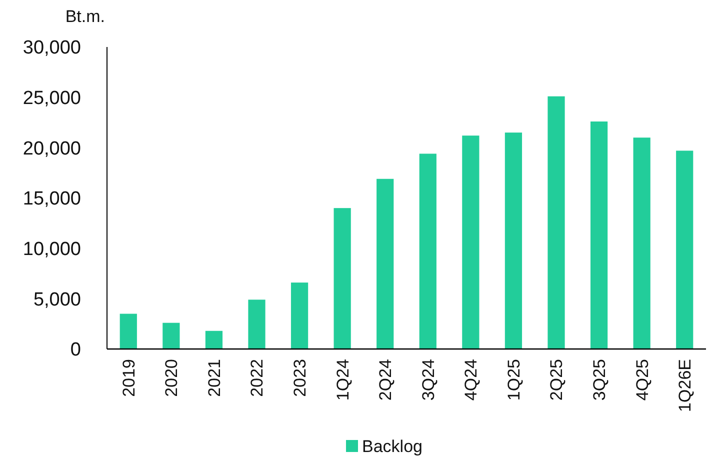 This screenshot has width=716, height=463. I want to click on x-tick-label: 1Q26E, so click(685, 385).